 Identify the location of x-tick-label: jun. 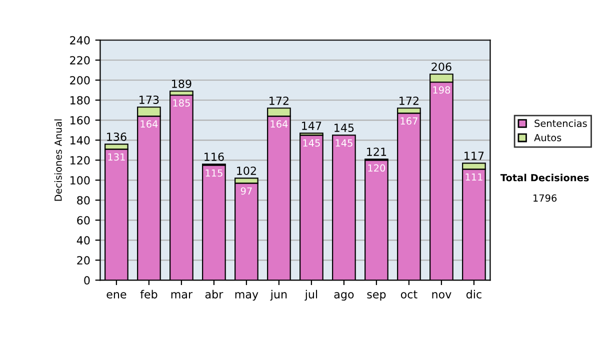
(278, 295).